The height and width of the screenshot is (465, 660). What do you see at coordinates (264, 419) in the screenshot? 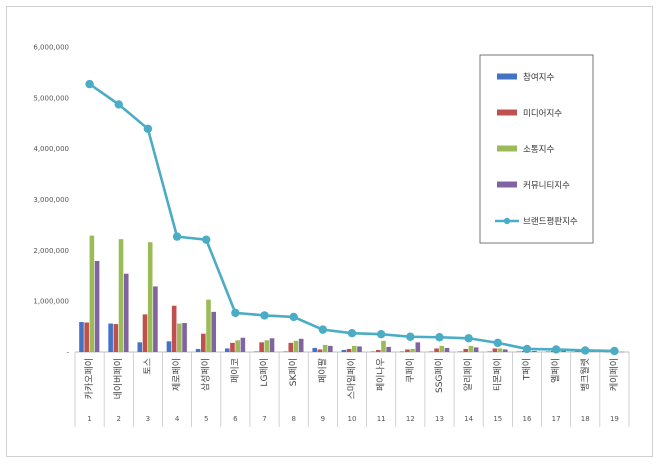
I see `x-index-label: 7` at bounding box center [264, 419].